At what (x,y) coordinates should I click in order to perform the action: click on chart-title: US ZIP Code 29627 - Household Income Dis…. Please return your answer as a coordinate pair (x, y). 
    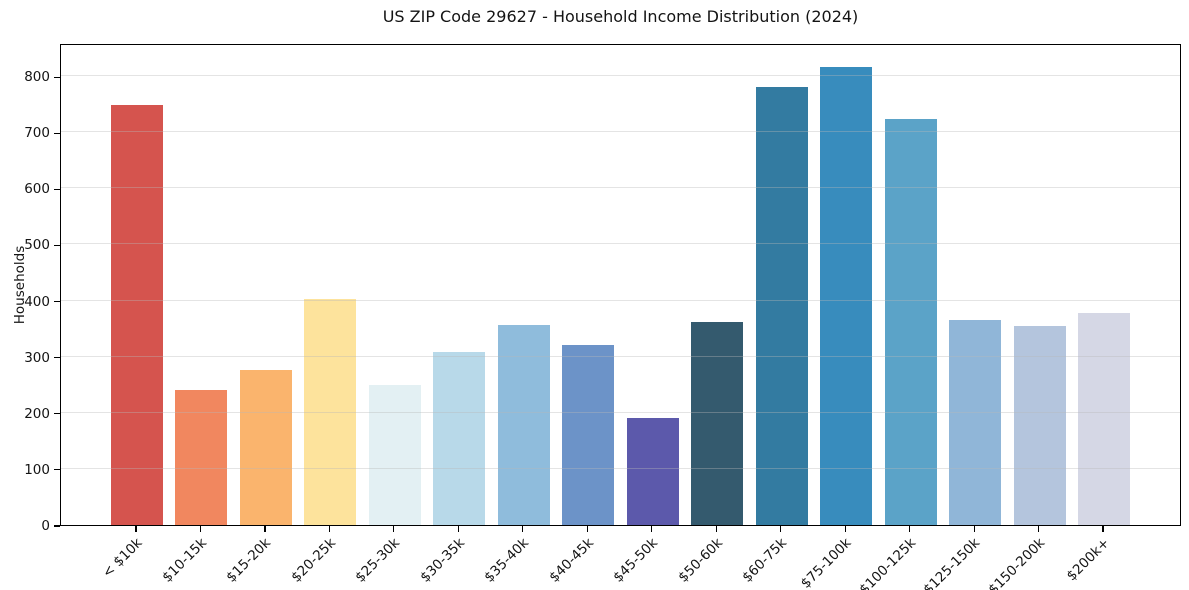
    Looking at the image, I should click on (620, 16).